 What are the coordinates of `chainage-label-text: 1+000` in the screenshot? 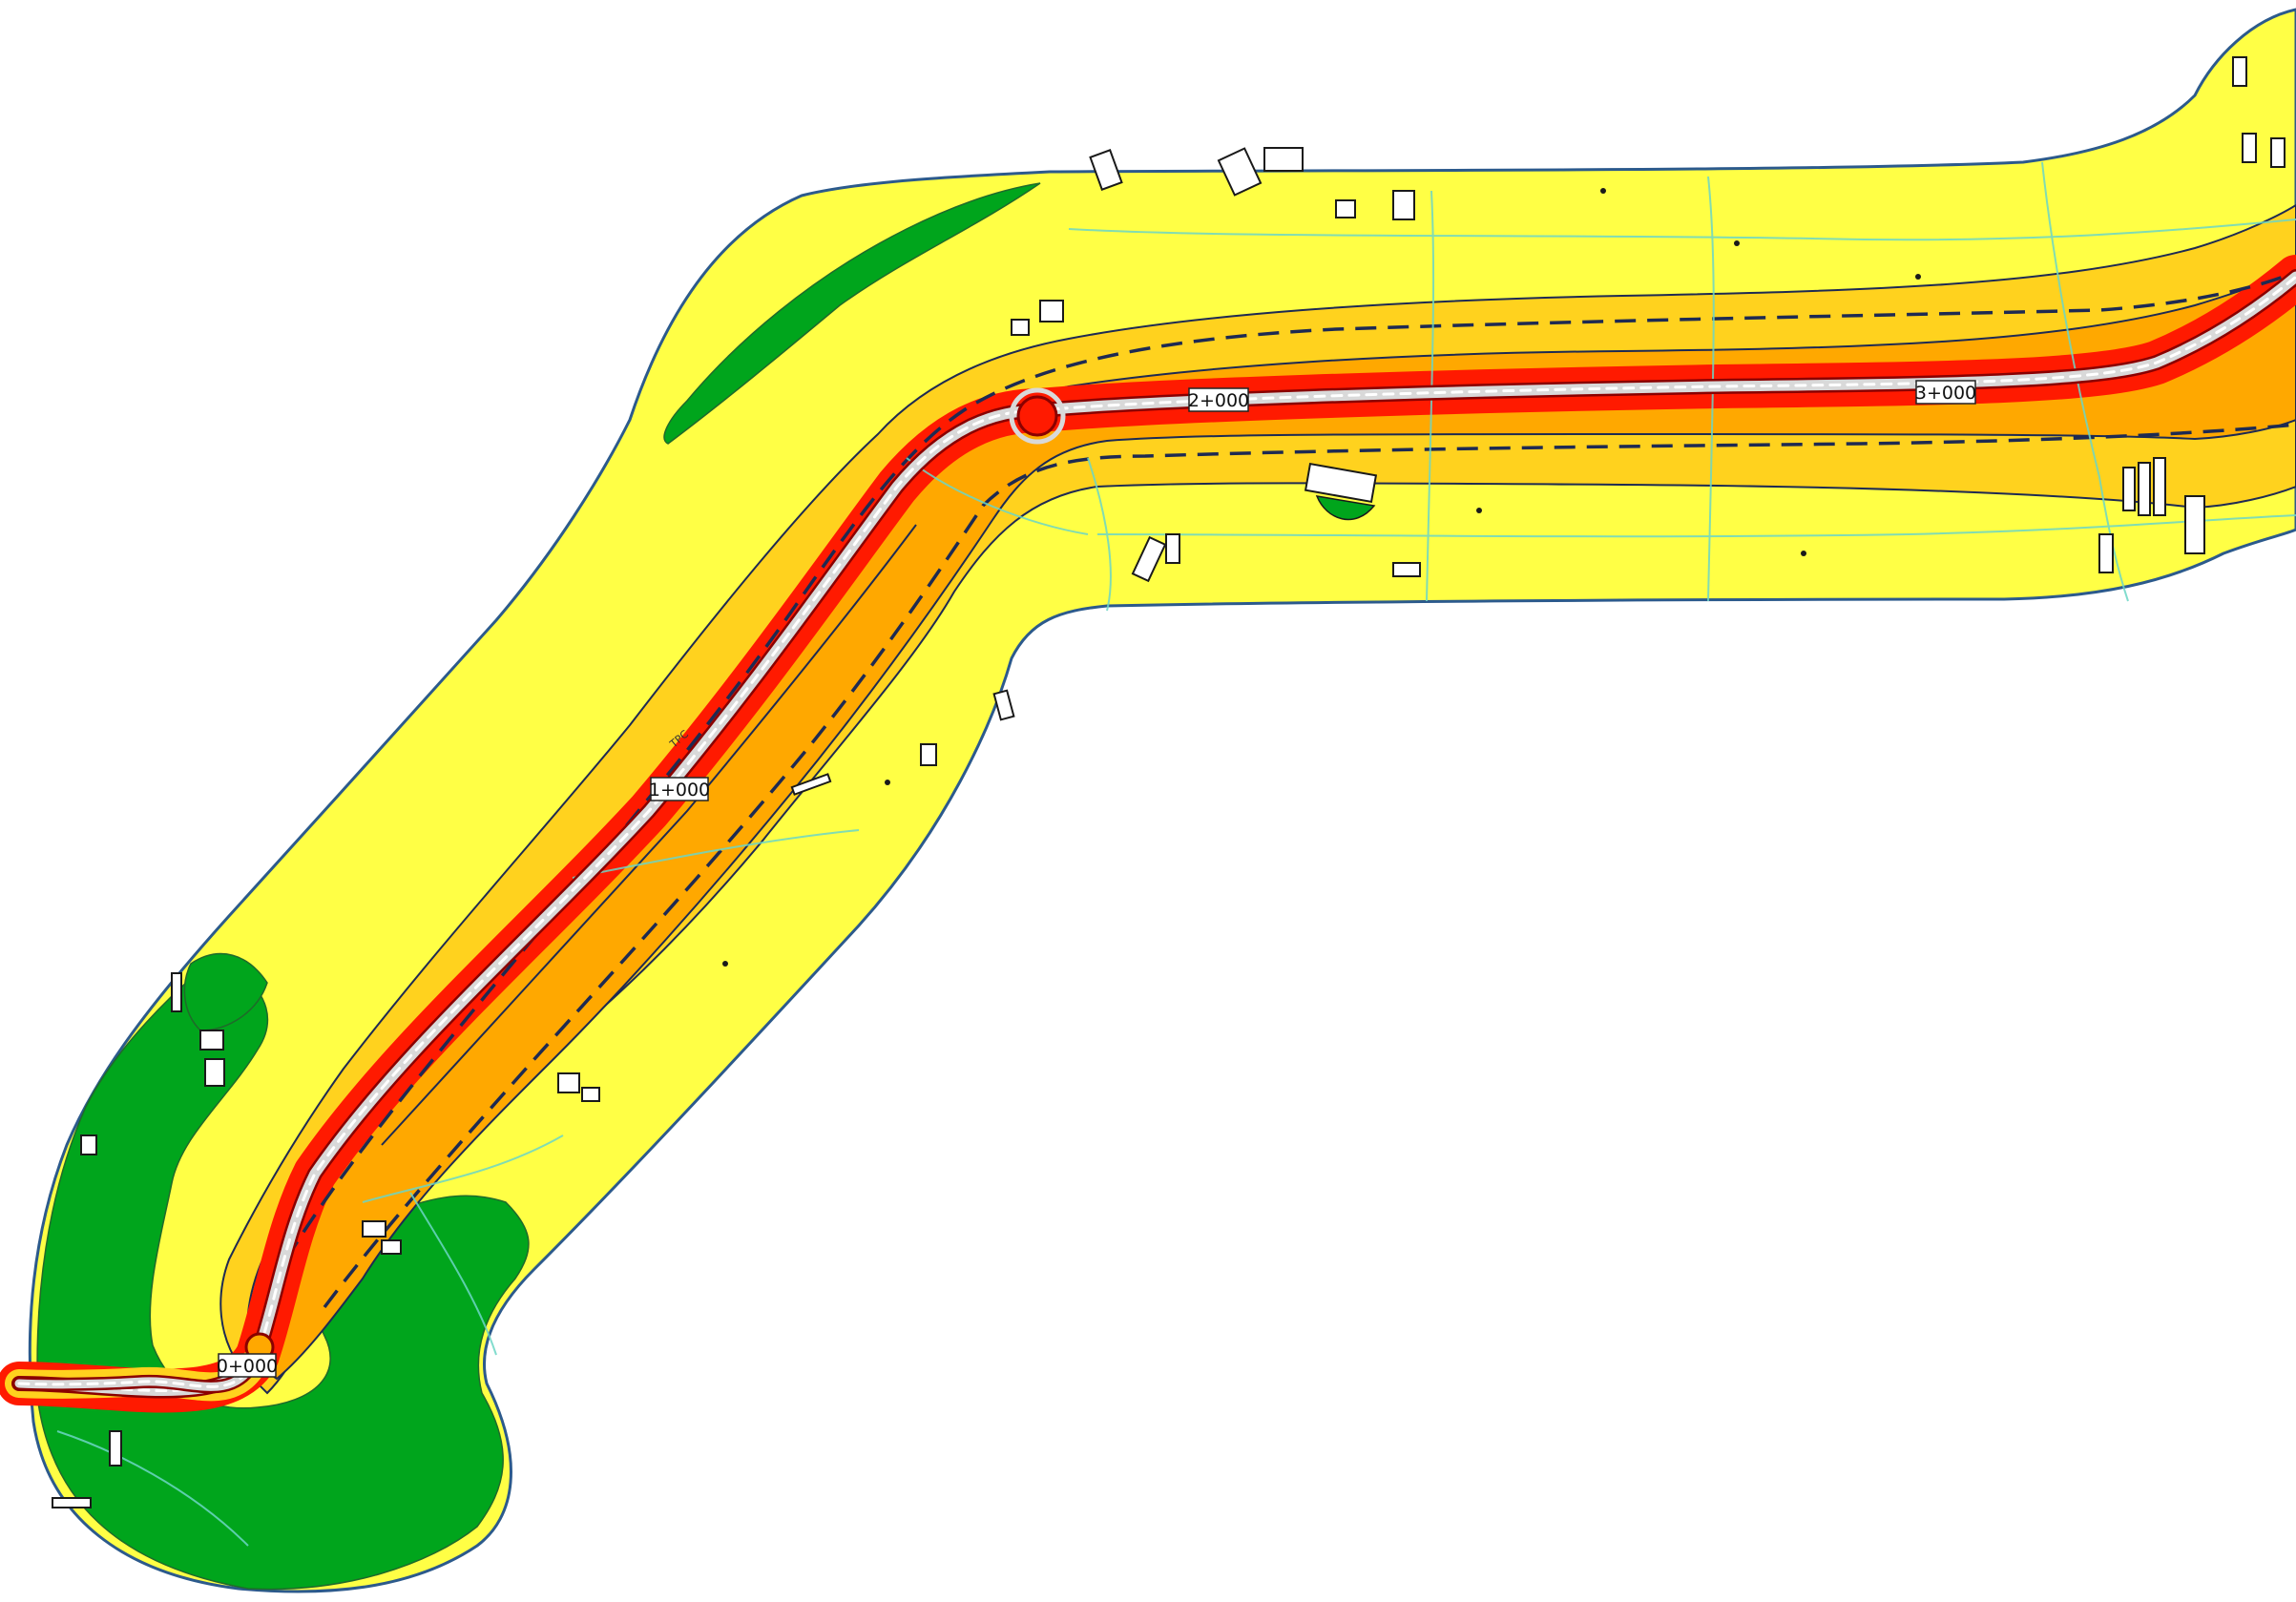 It's located at (679, 790).